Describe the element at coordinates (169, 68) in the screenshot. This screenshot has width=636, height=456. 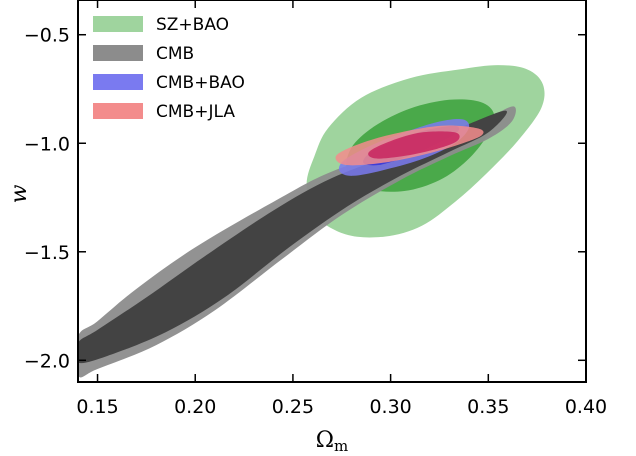
I see `legend: SZ+BAO CMB CMB+BAO CMB+JLA` at that location.